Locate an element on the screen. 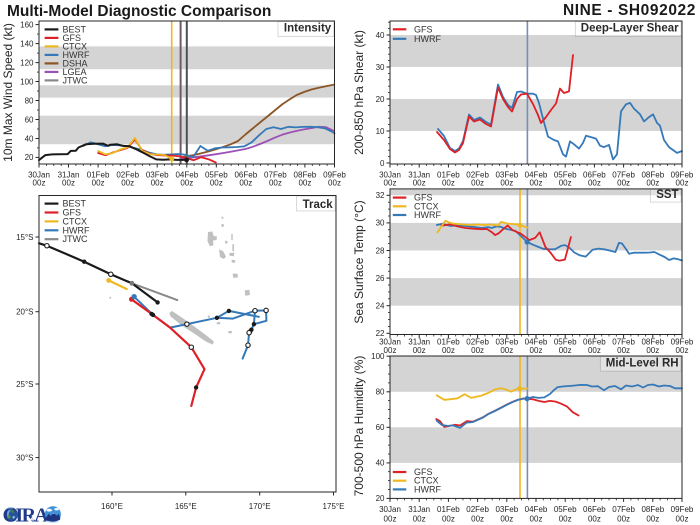  svg-text: 26 is located at coordinates (380, 278).